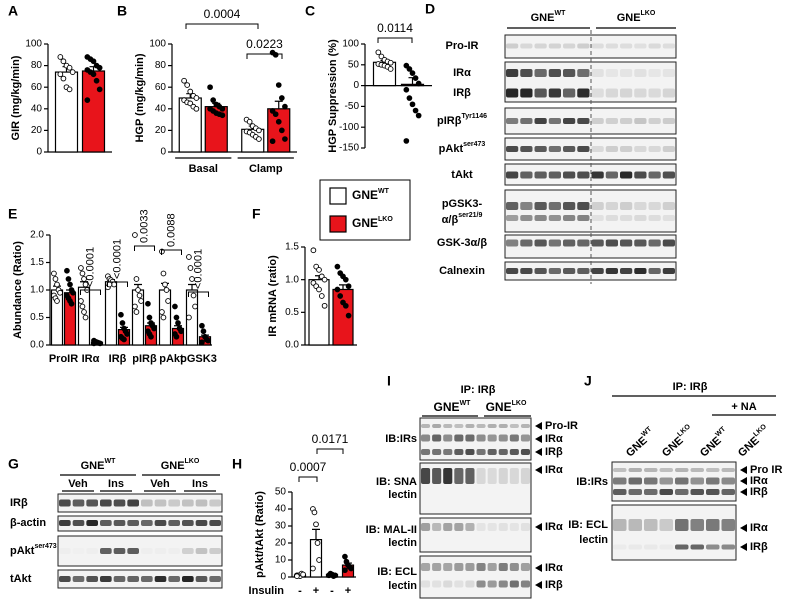 The height and width of the screenshot is (601, 789). I want to click on p-value: 0.0171, so click(330, 439).